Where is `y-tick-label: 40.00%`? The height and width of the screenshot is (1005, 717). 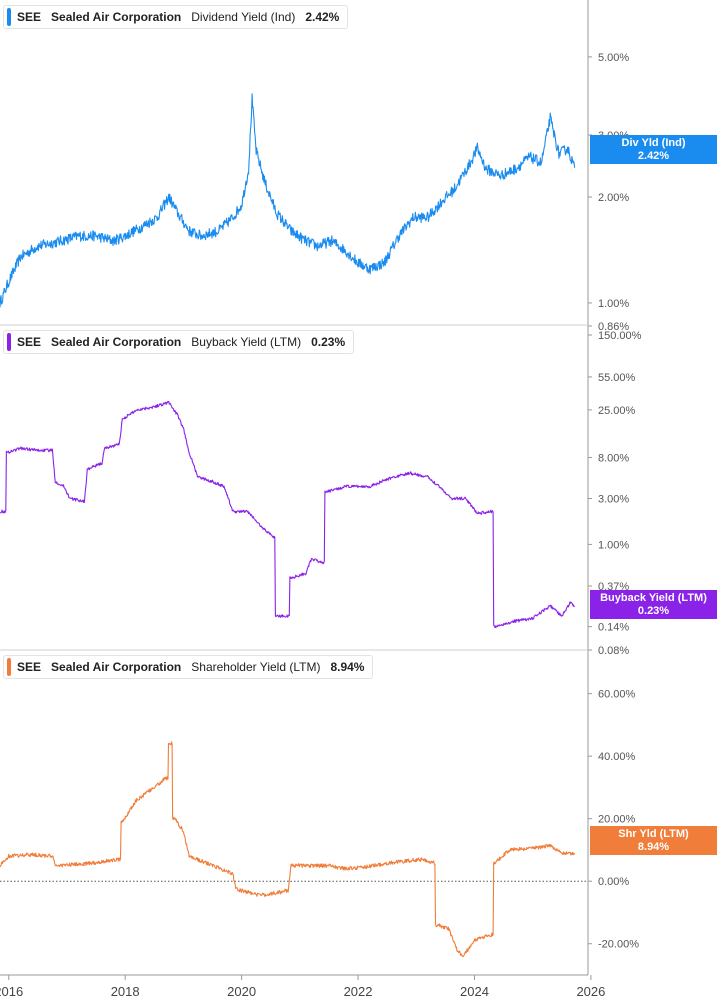
y-tick-label: 40.00% is located at coordinates (617, 757).